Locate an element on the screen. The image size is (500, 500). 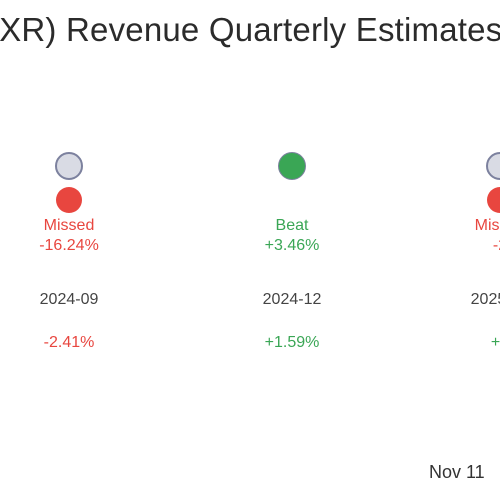
price-change-2025-03: +0 is located at coordinates (495, 342).